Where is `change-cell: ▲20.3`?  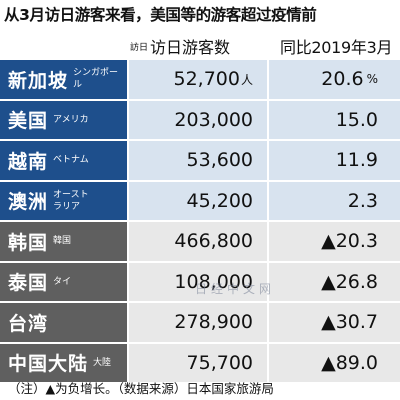 change-cell: ▲20.3 is located at coordinates (334, 241).